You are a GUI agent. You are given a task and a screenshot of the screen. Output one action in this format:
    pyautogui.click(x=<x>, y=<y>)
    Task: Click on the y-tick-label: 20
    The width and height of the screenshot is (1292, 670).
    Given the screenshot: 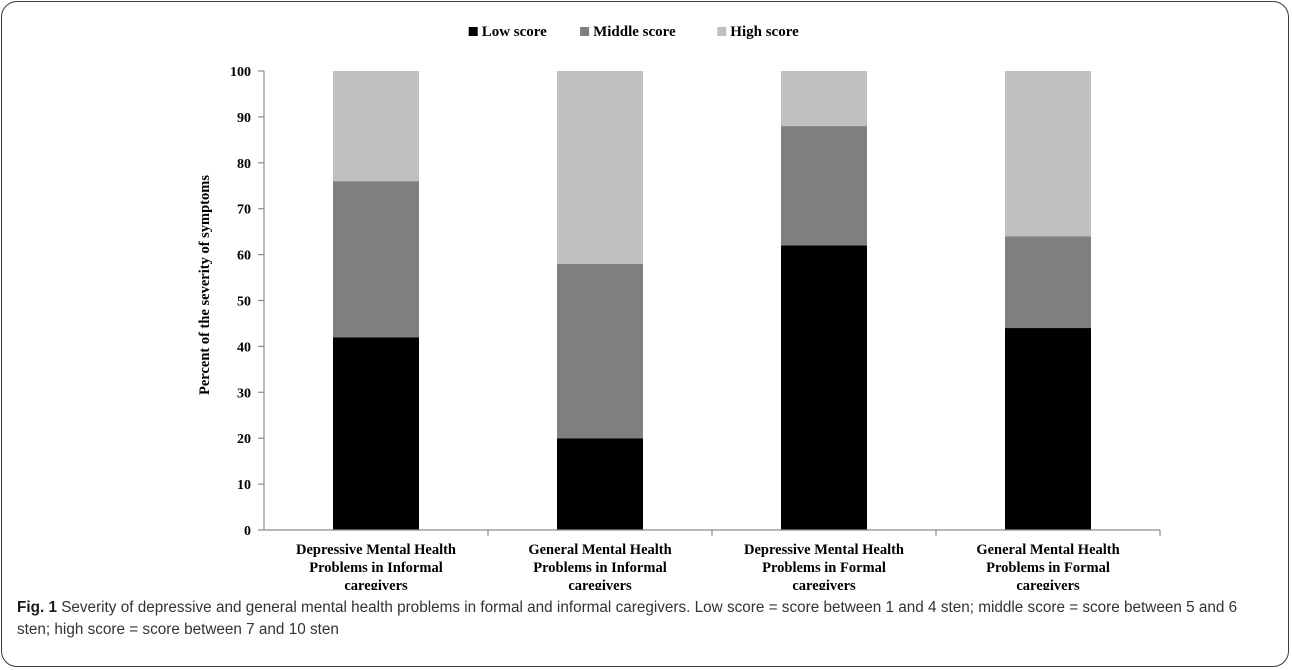 What is the action you would take?
    pyautogui.click(x=244, y=439)
    